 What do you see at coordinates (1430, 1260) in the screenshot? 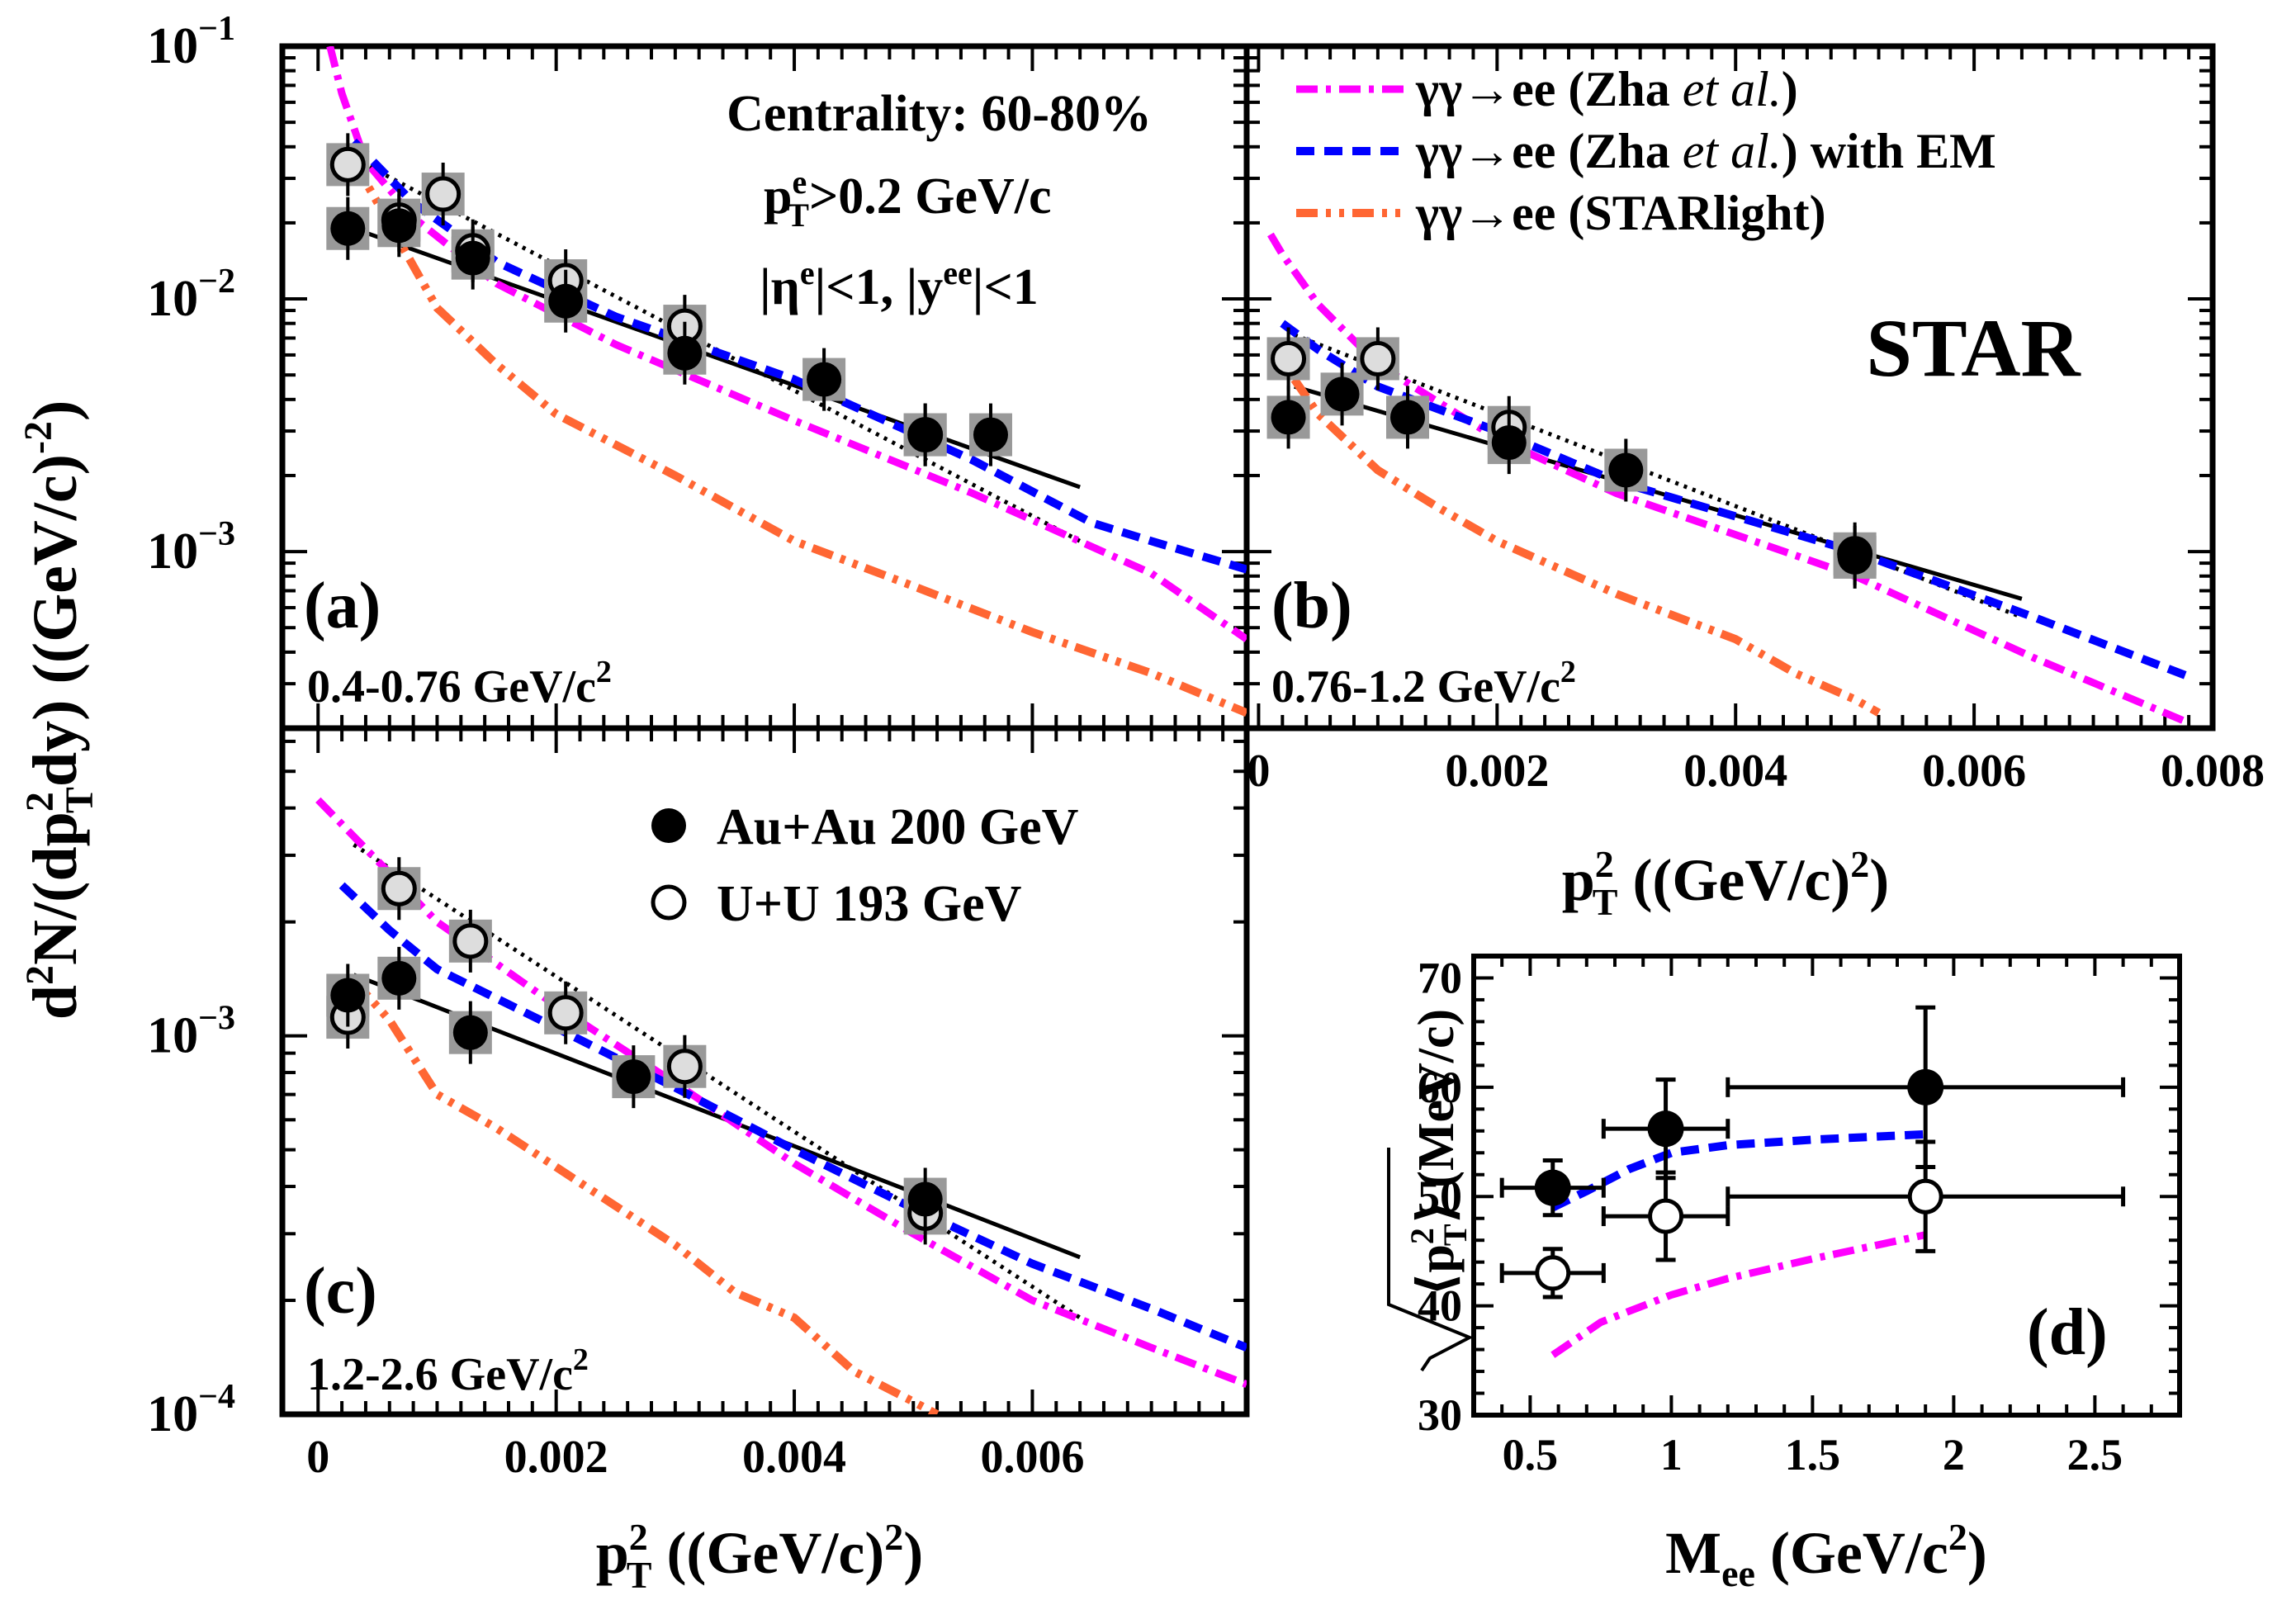
I see `sqrt-sign` at bounding box center [1430, 1260].